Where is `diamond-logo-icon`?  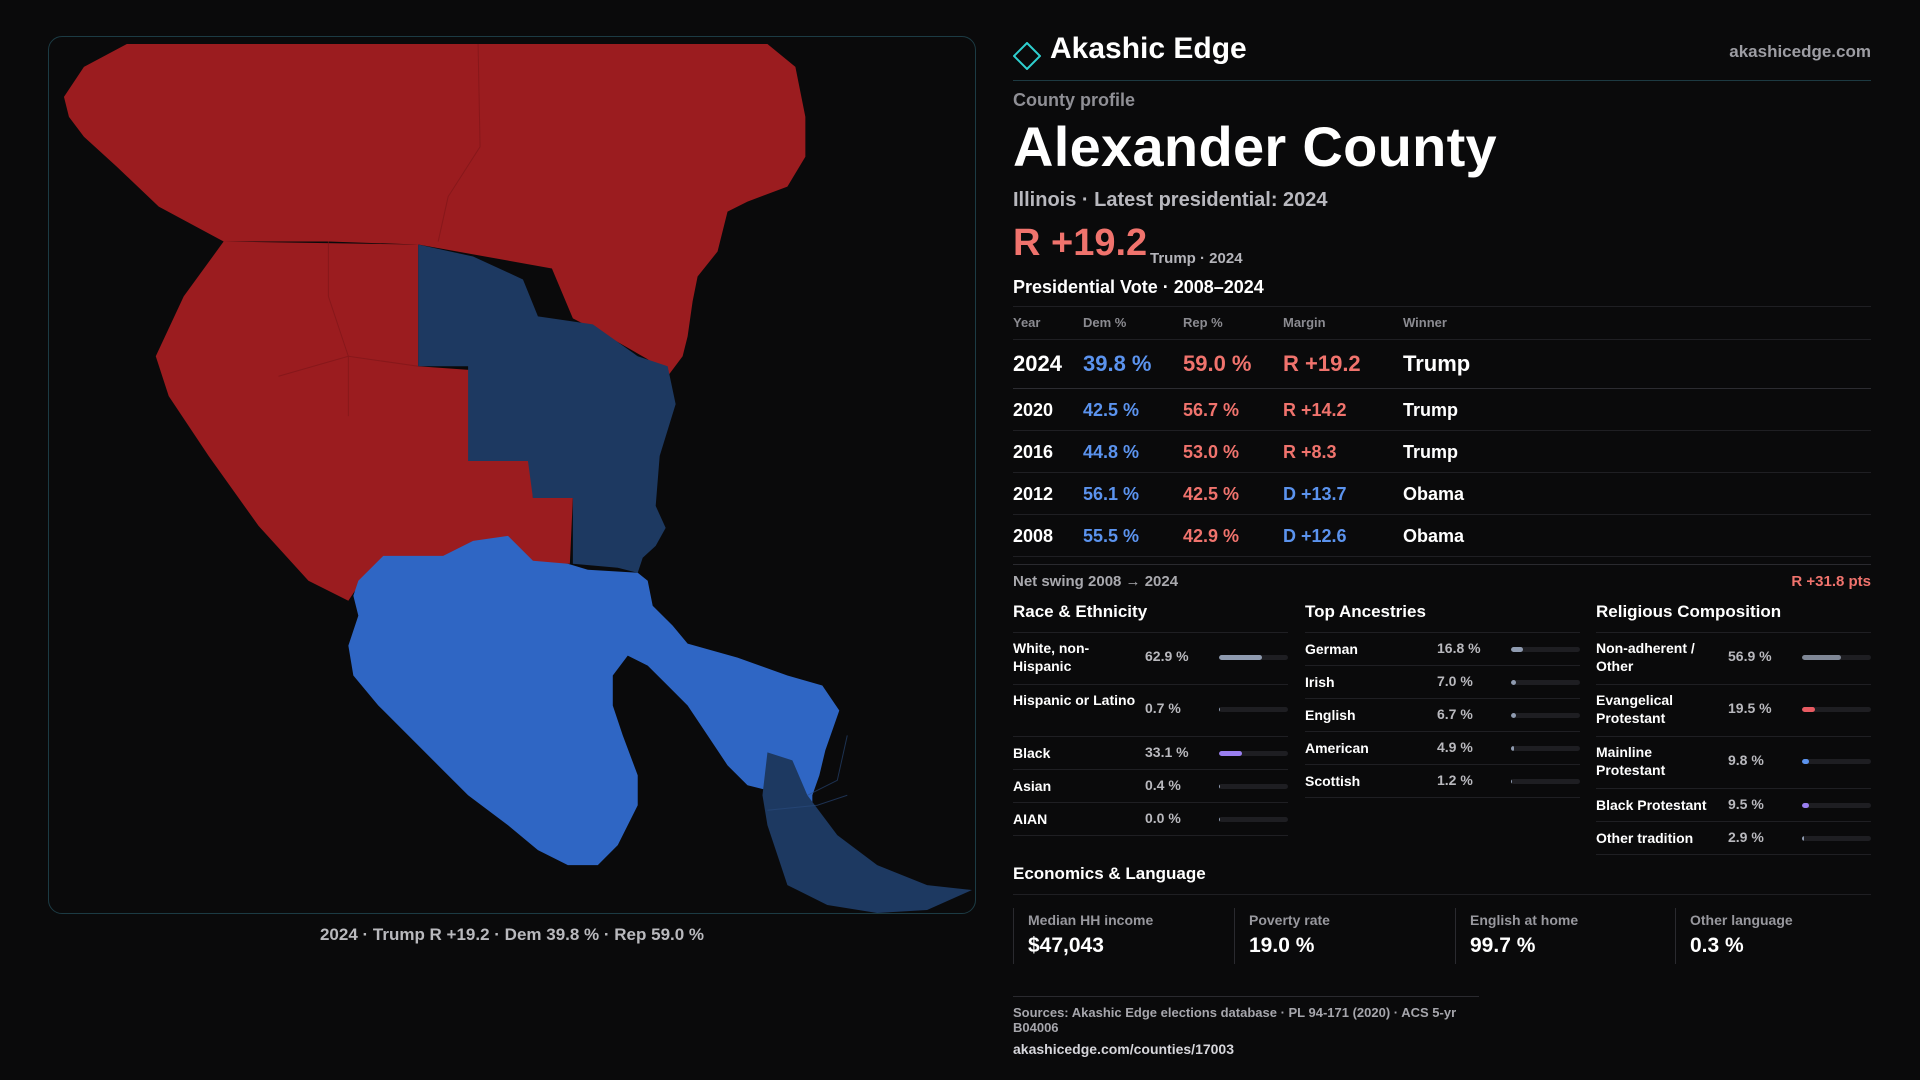 diamond-logo-icon is located at coordinates (1027, 56).